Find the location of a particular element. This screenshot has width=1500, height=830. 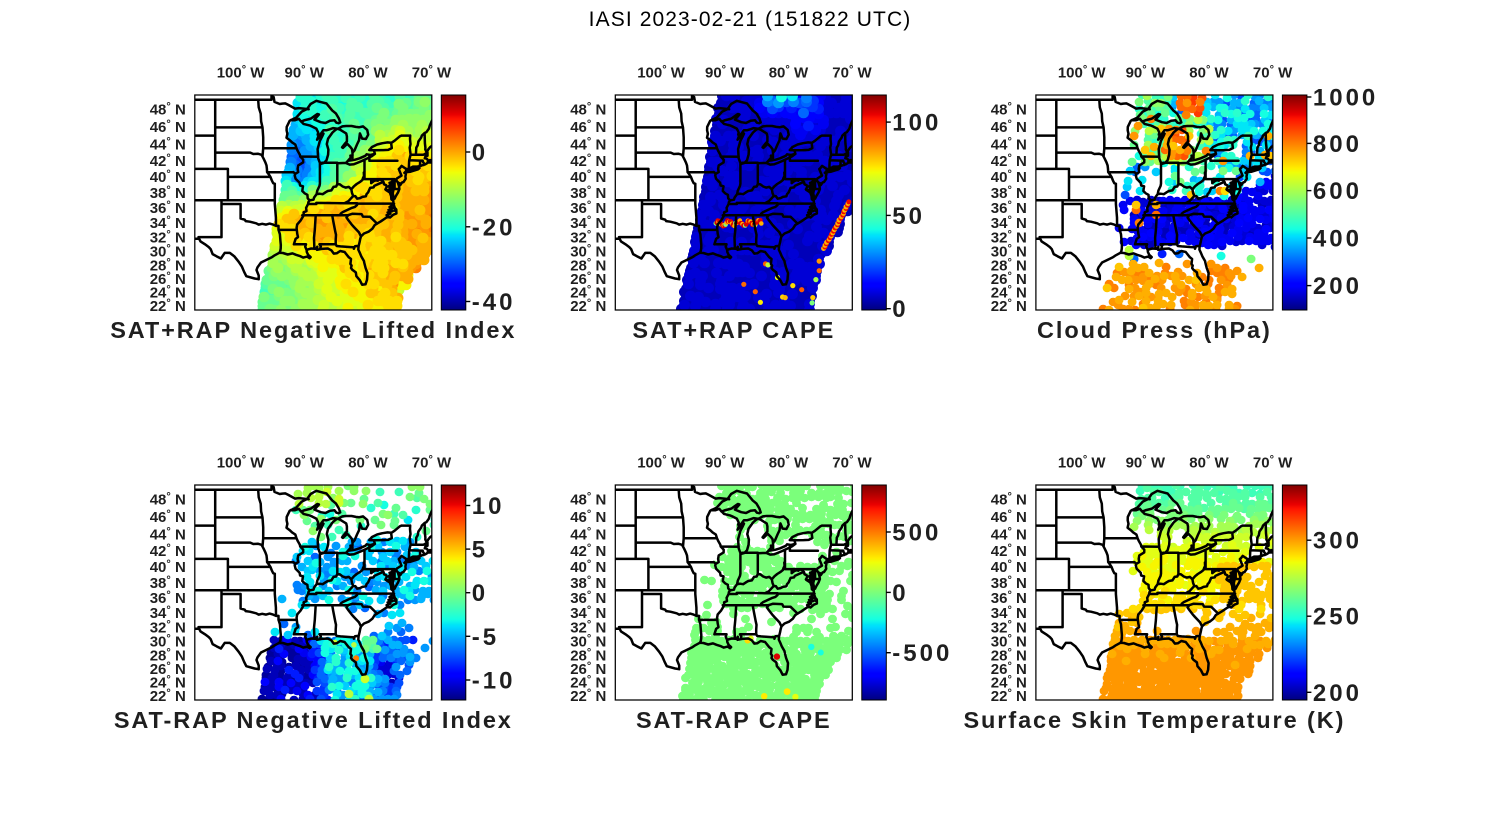

svg-text: Cloud Press (hPa) is located at coordinates (1154, 330).